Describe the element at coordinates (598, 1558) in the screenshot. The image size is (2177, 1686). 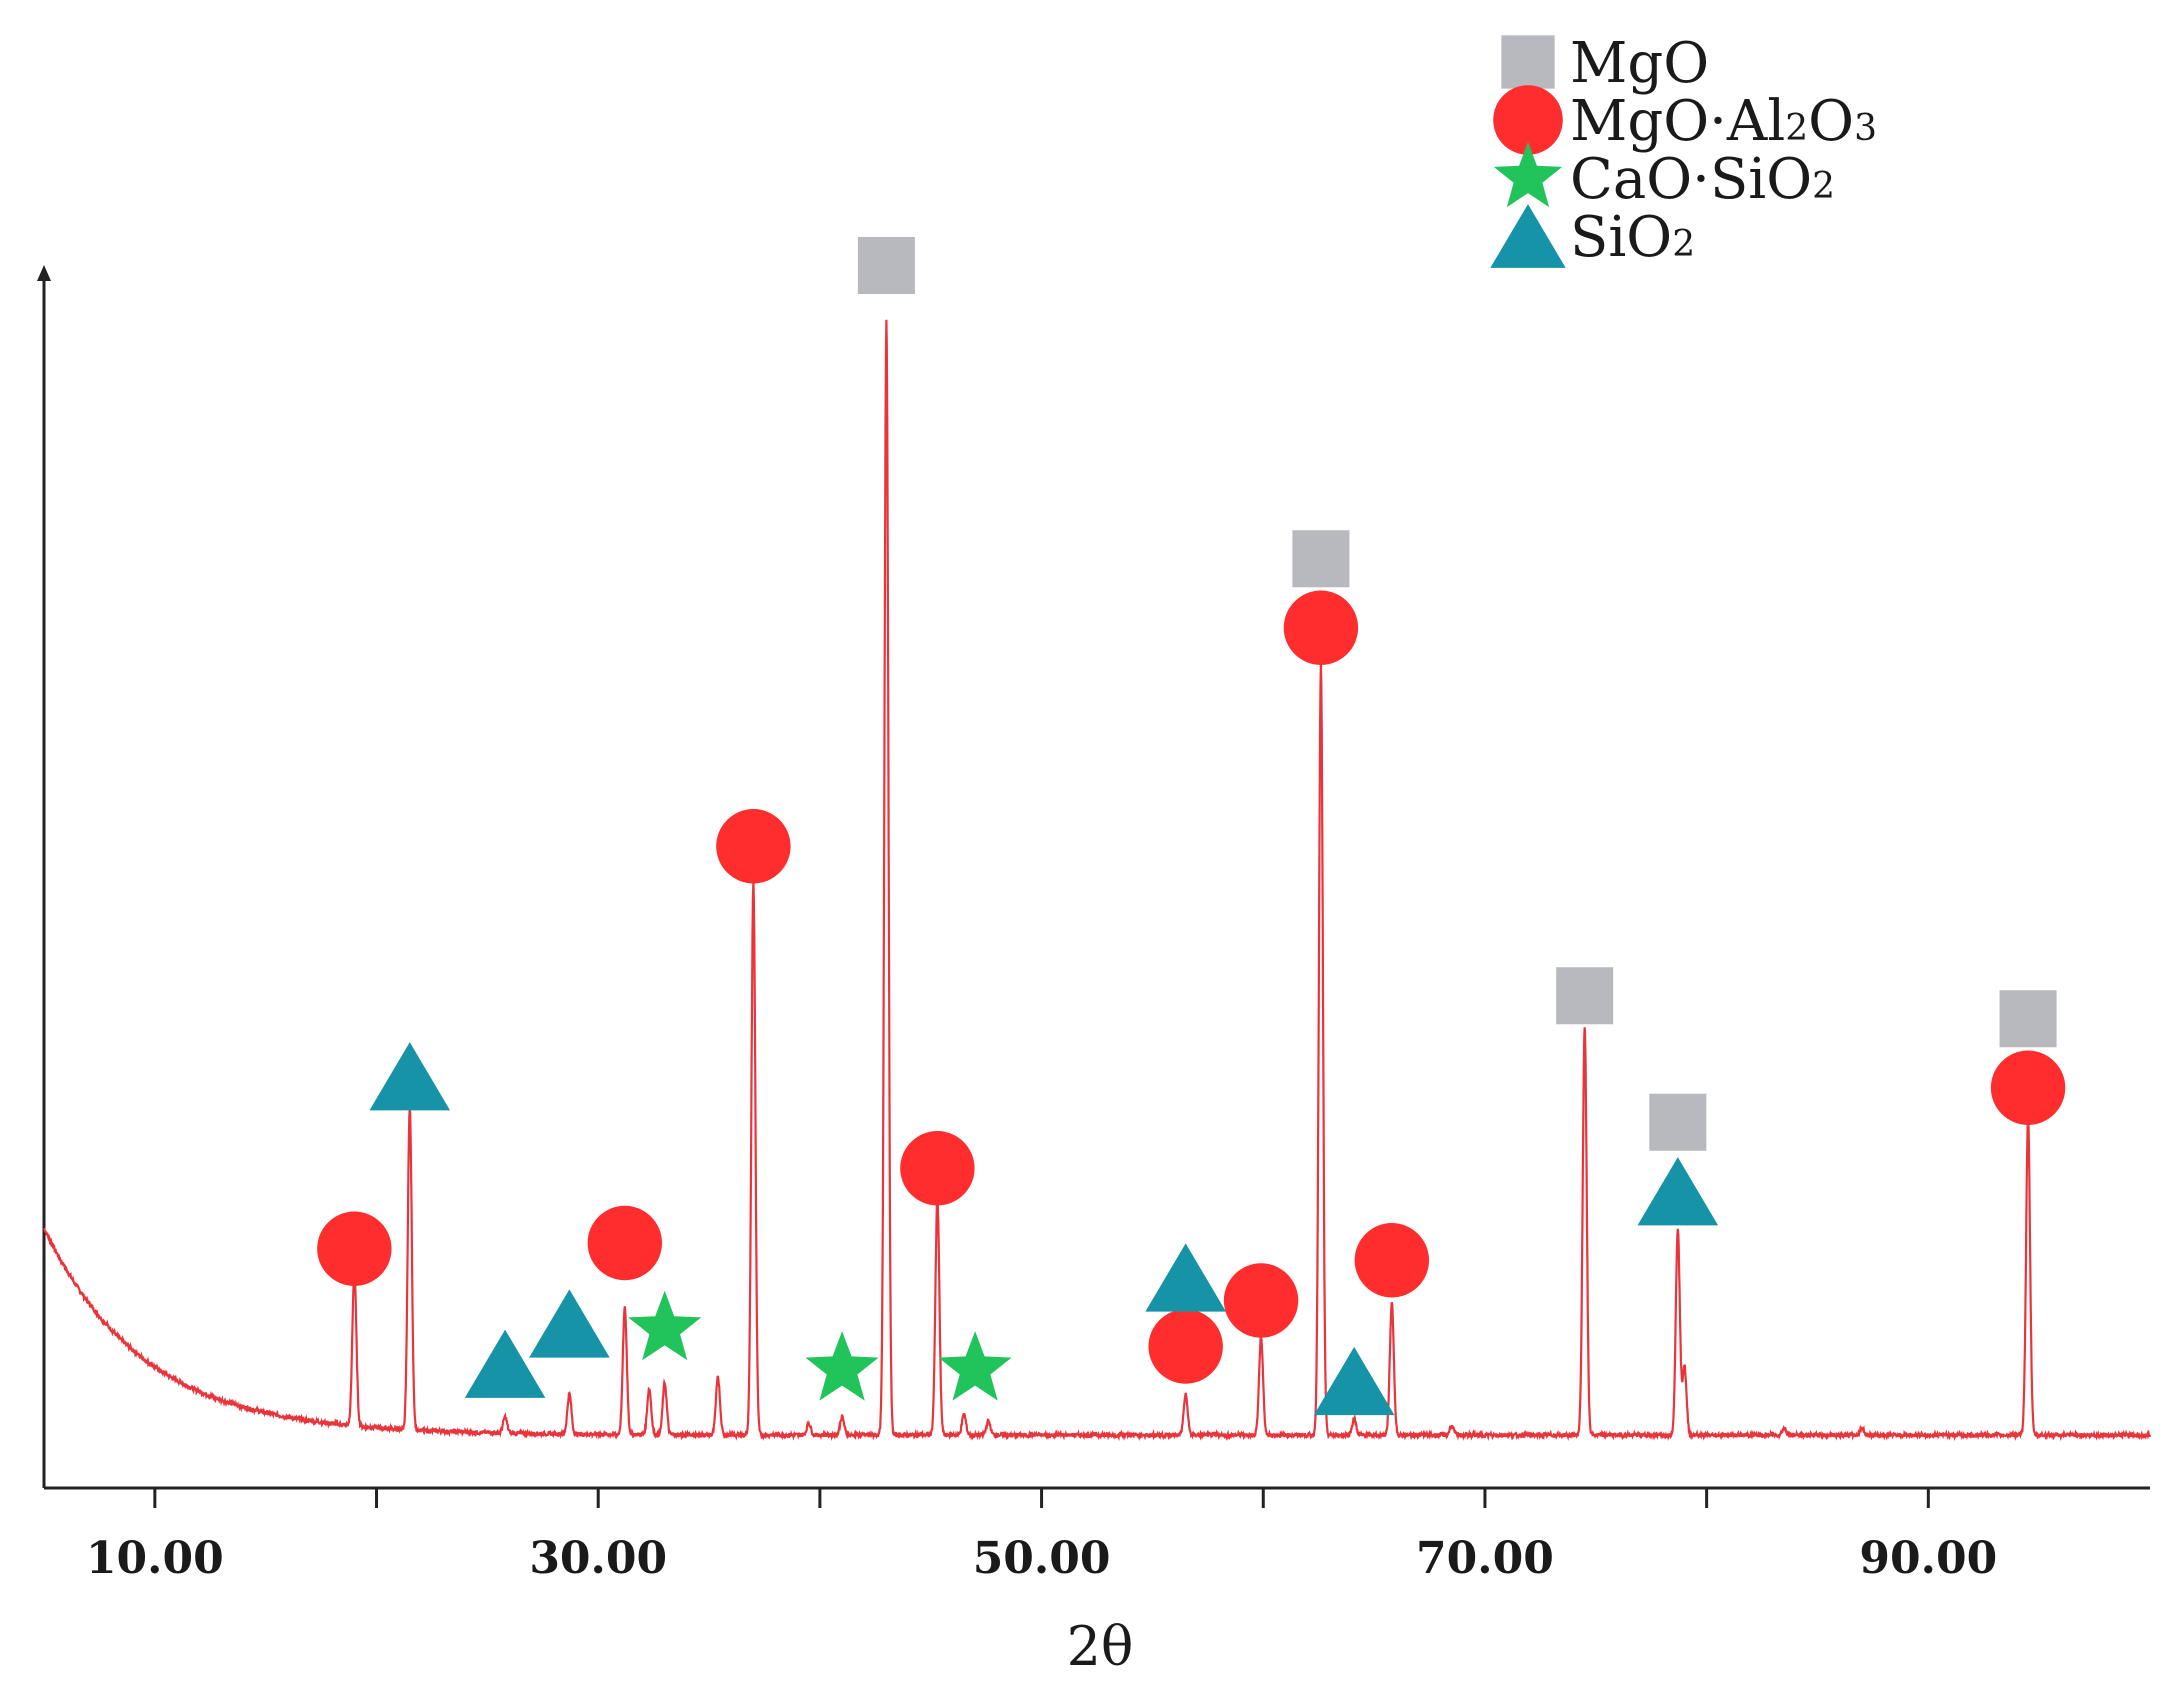
I see `x-tick-label-2: 30.00` at that location.